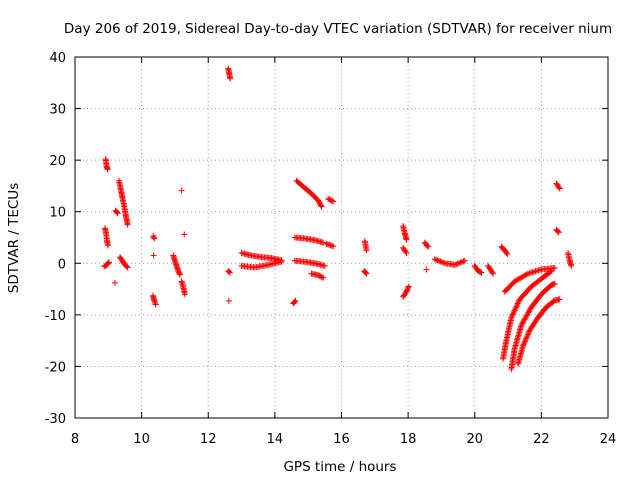 The width and height of the screenshot is (640, 480). What do you see at coordinates (55, 316) in the screenshot?
I see `y-tick-label: -10` at bounding box center [55, 316].